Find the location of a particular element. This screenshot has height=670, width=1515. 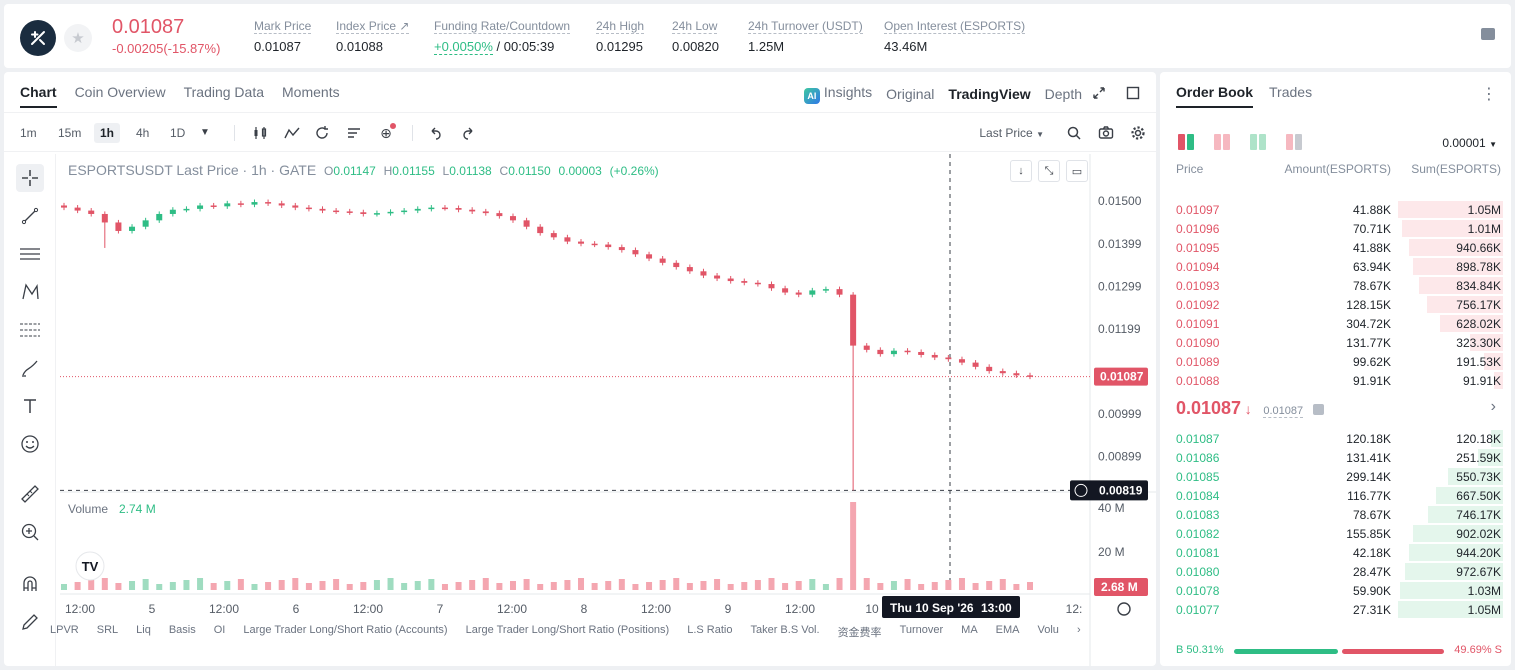

tab-depth: Depth is located at coordinates (1063, 94).